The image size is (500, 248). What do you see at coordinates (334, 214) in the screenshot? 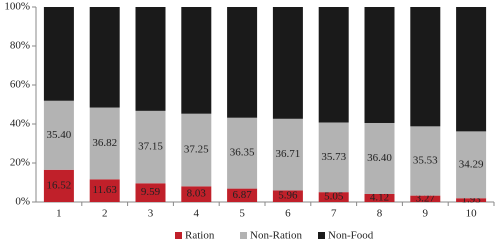
I see `x-tick-label: 7` at bounding box center [334, 214].